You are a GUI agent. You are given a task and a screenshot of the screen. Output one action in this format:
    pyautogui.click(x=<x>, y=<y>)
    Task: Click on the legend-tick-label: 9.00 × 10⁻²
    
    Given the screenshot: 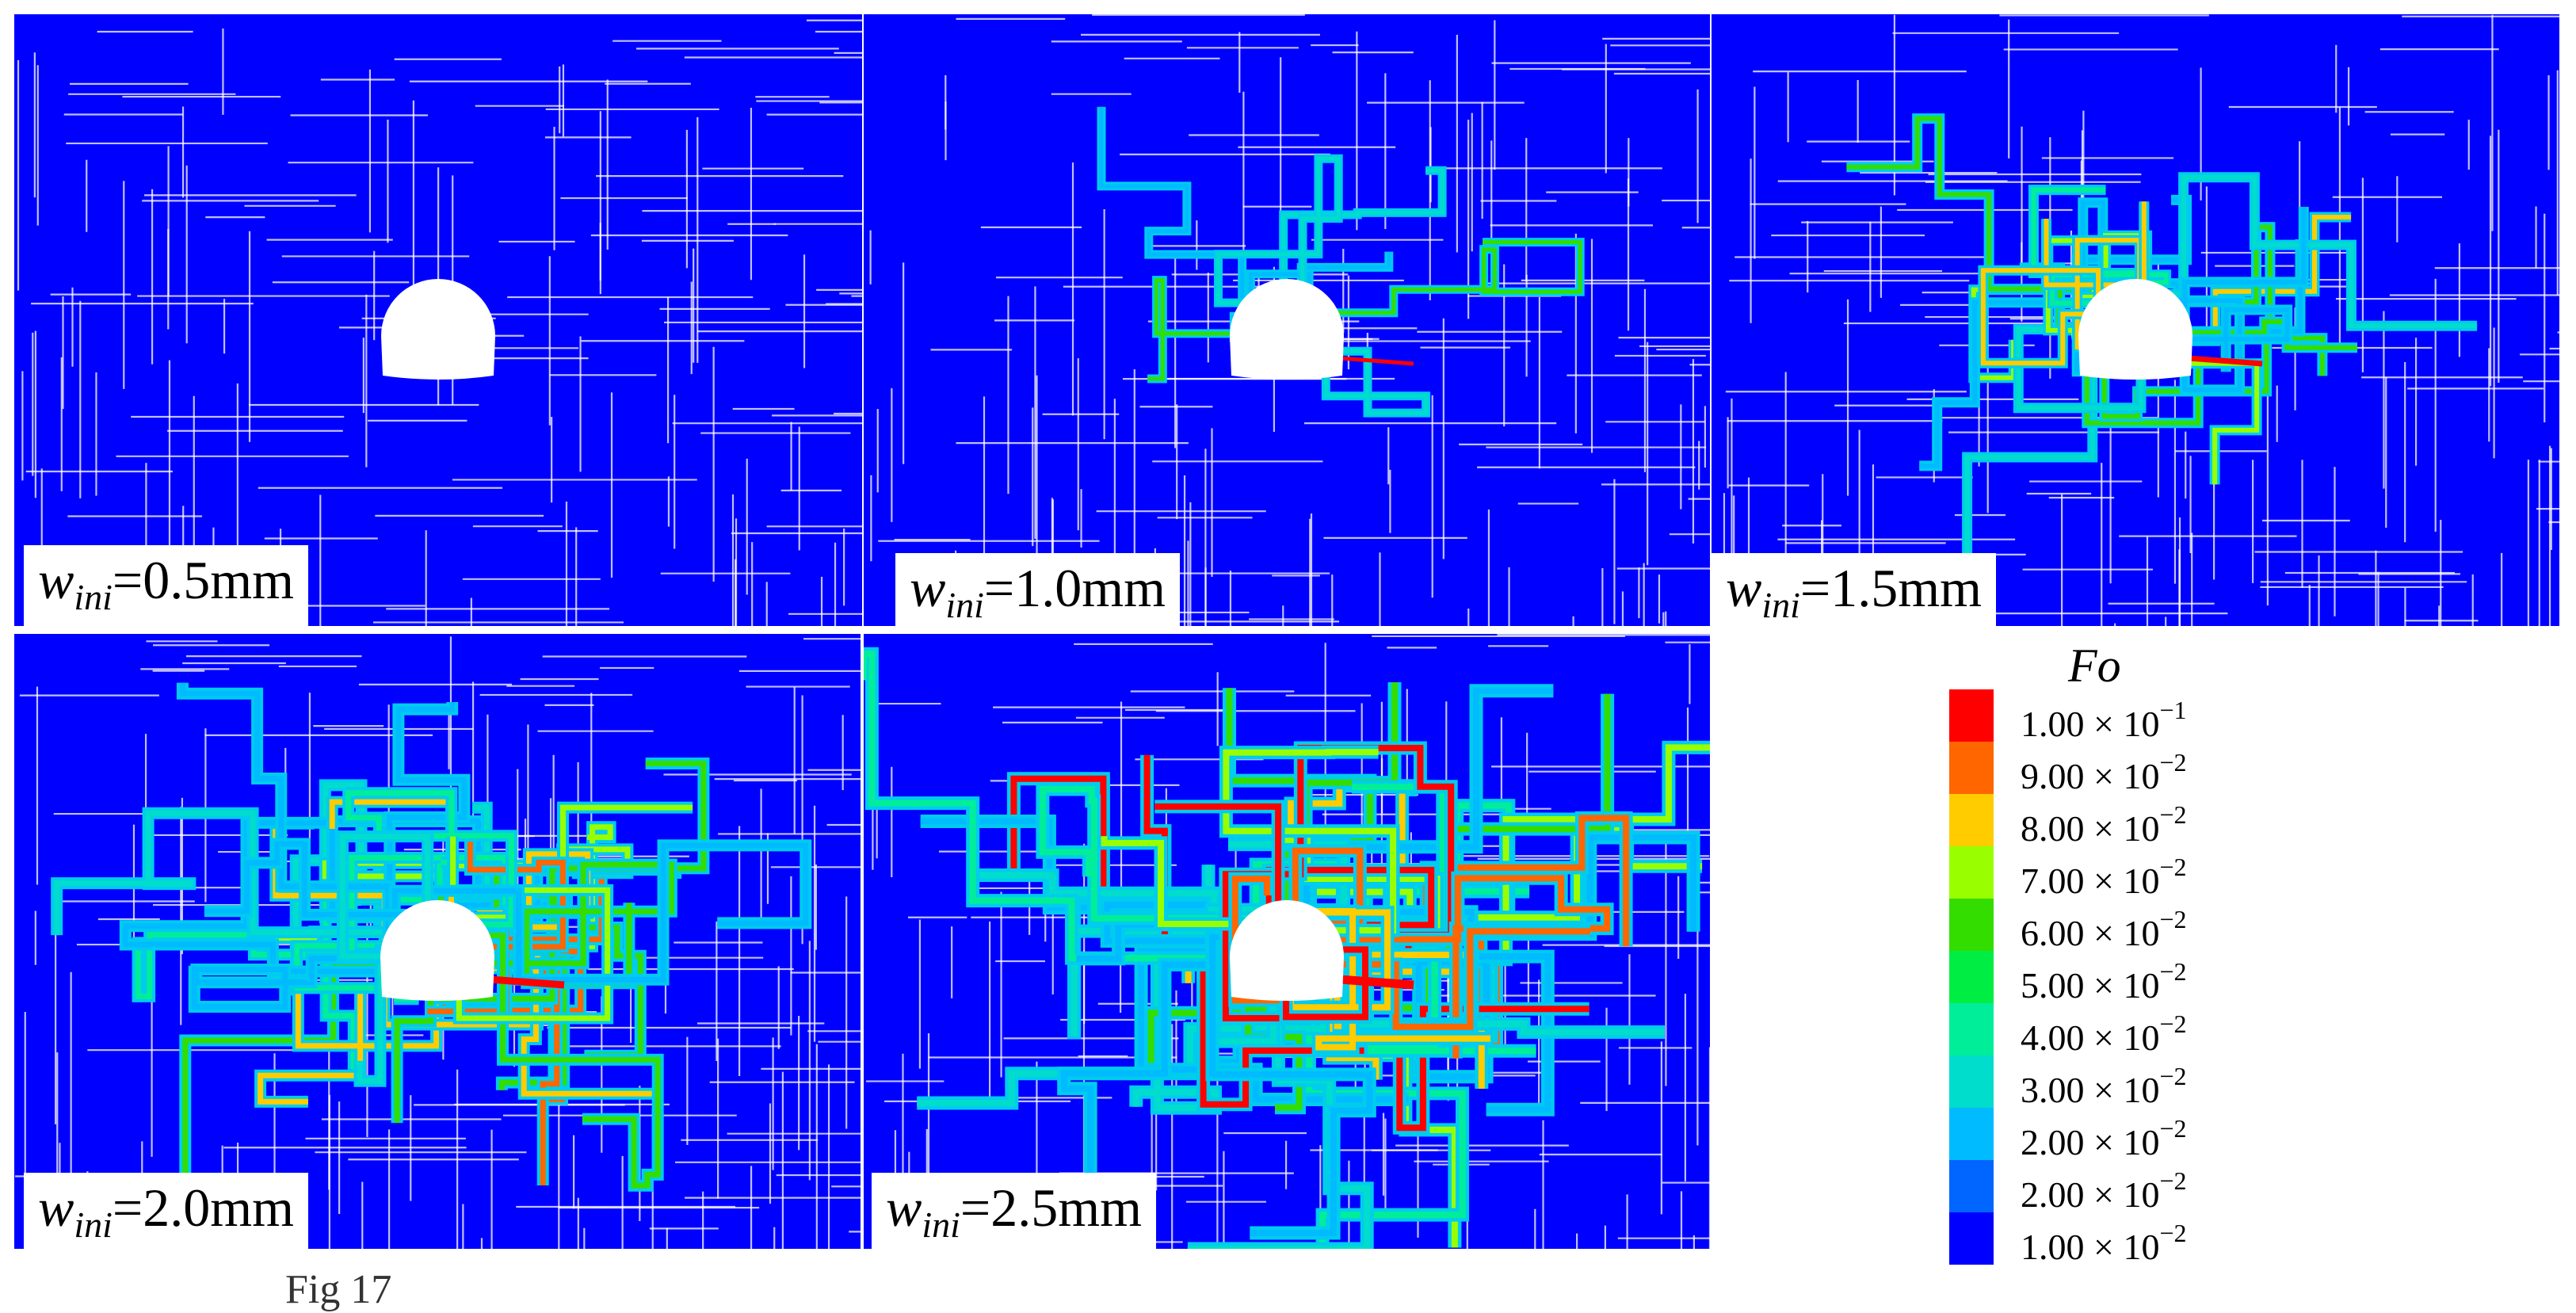 What is the action you would take?
    pyautogui.click(x=2104, y=772)
    